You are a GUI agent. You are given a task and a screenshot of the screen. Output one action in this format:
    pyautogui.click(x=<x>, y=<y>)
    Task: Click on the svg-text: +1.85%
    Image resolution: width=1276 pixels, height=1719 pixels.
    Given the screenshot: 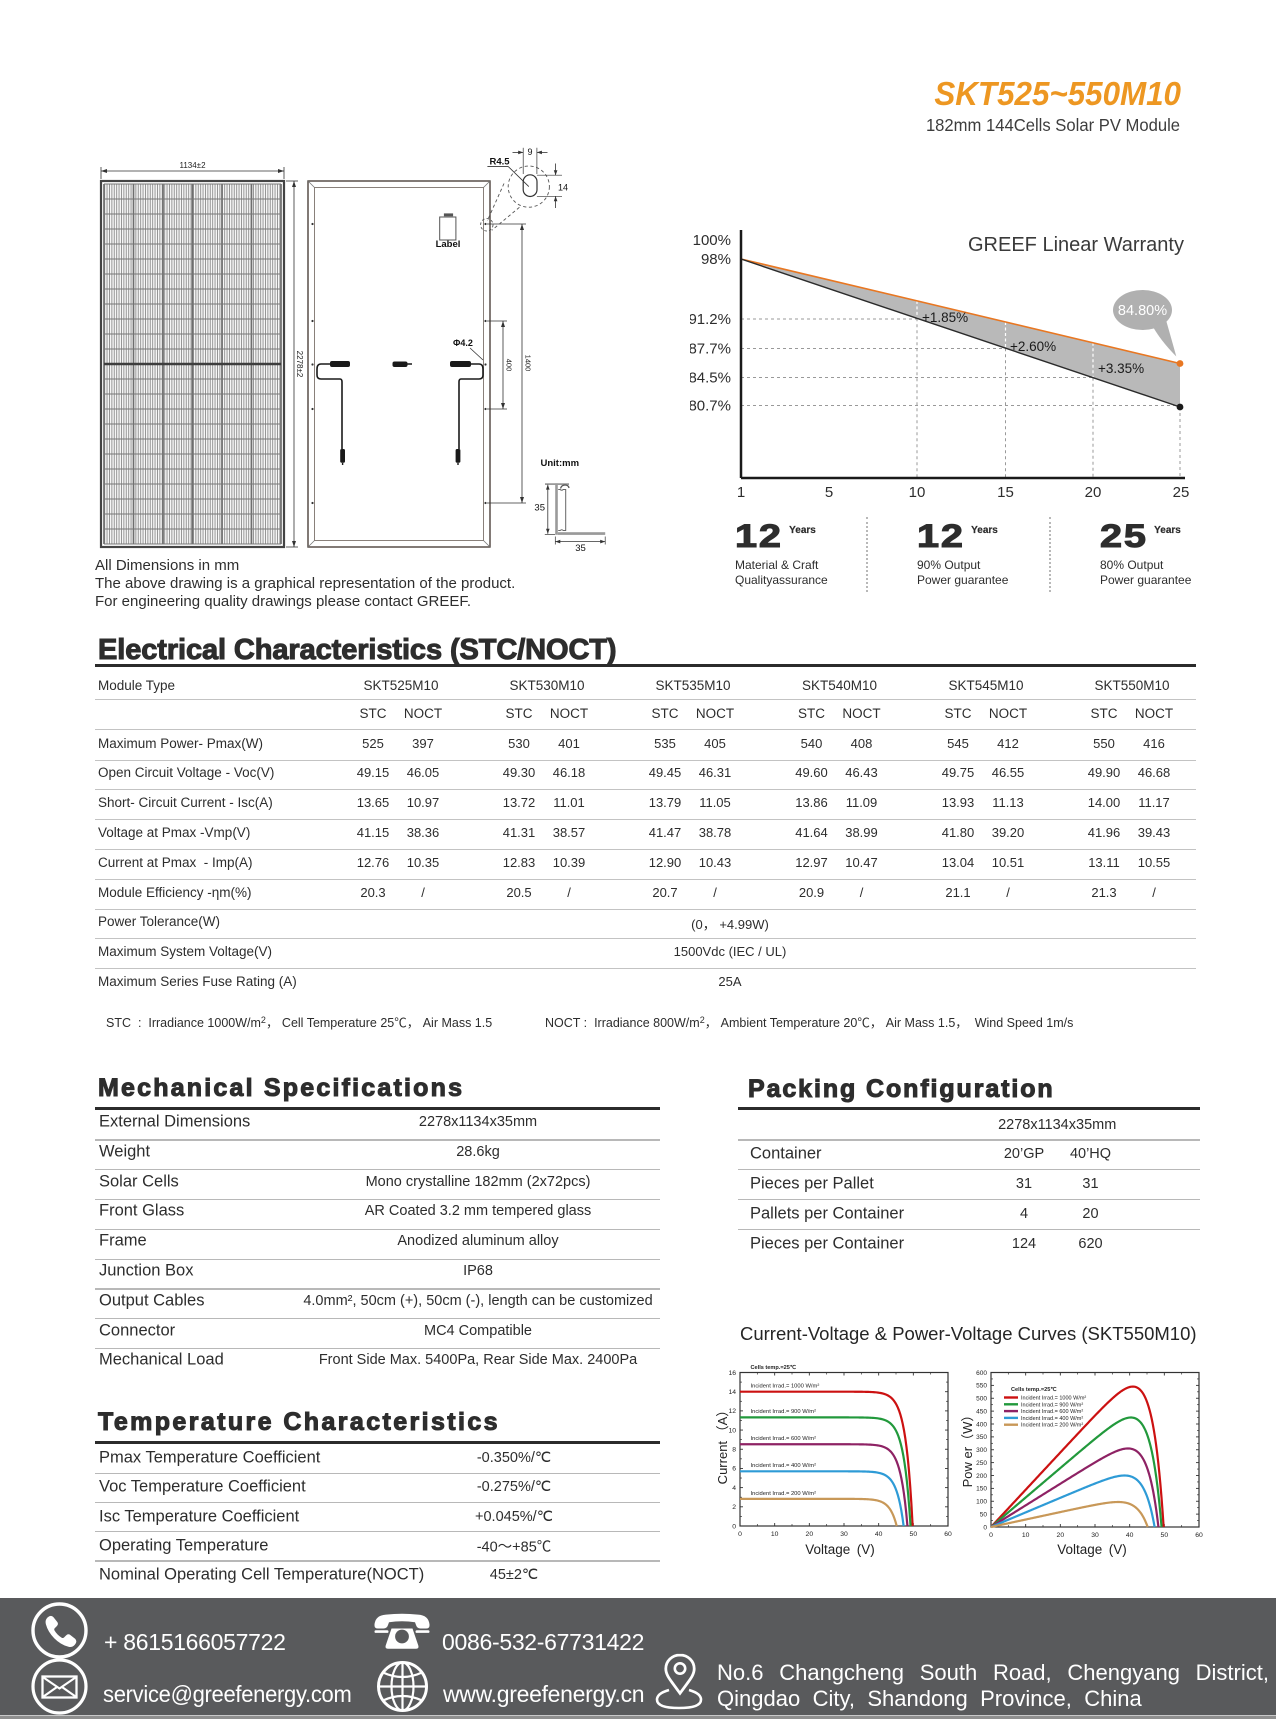 What is the action you would take?
    pyautogui.click(x=945, y=317)
    